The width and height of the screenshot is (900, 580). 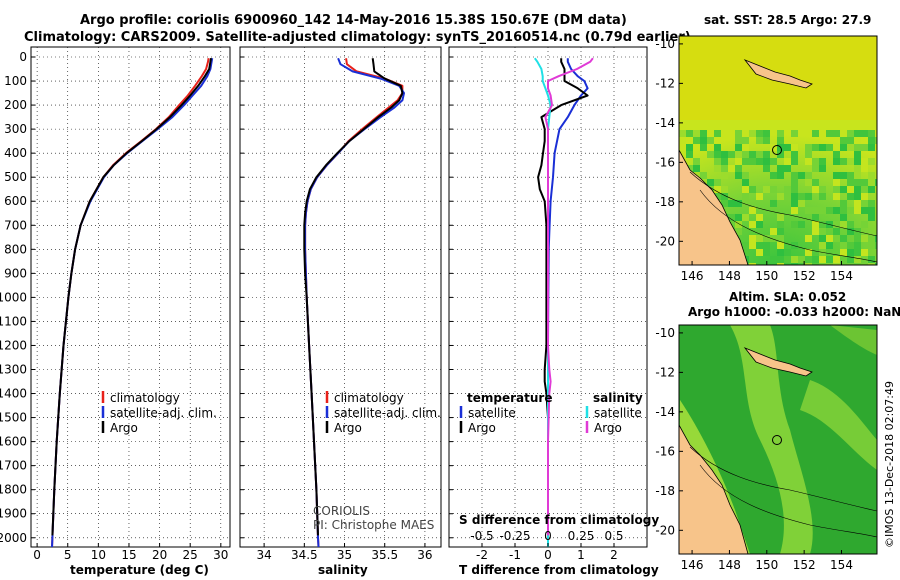 I want to click on sst-map-island, so click(x=778, y=74).